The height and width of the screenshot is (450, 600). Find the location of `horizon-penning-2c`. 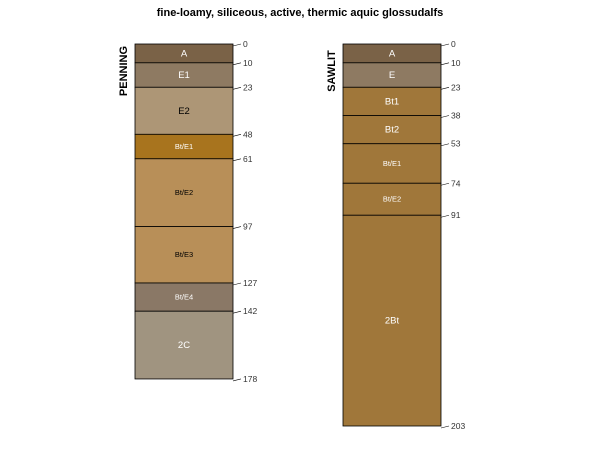

horizon-penning-2c is located at coordinates (184, 345).